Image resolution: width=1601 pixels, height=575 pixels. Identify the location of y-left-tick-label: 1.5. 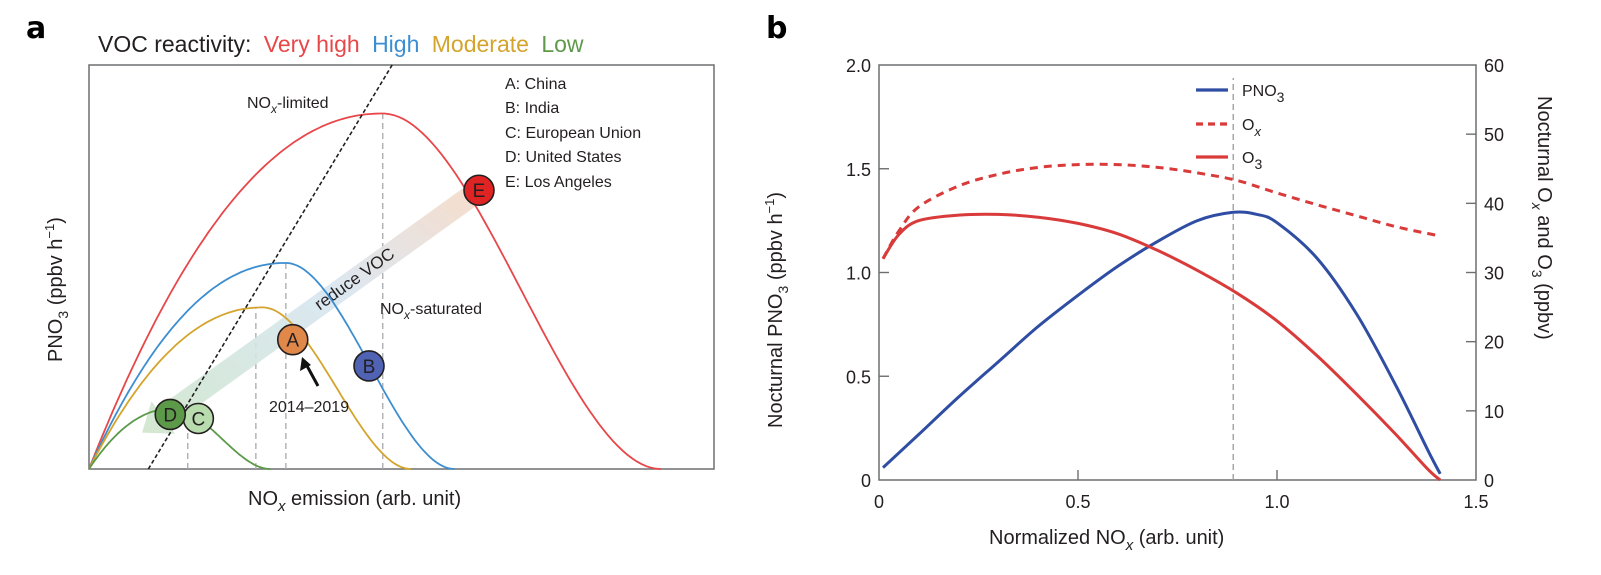
(858, 170).